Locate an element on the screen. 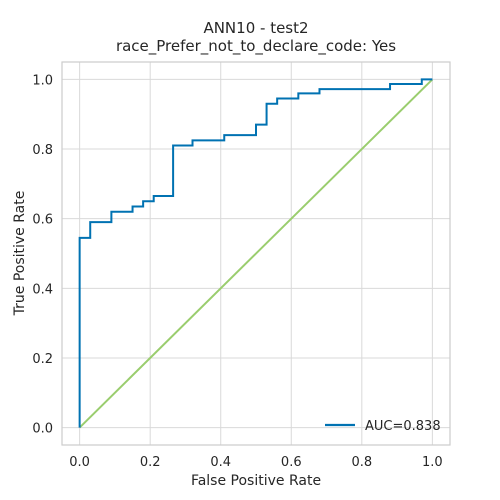 The height and width of the screenshot is (500, 500). y-axis-label: True Positive Rate is located at coordinates (20, 254).